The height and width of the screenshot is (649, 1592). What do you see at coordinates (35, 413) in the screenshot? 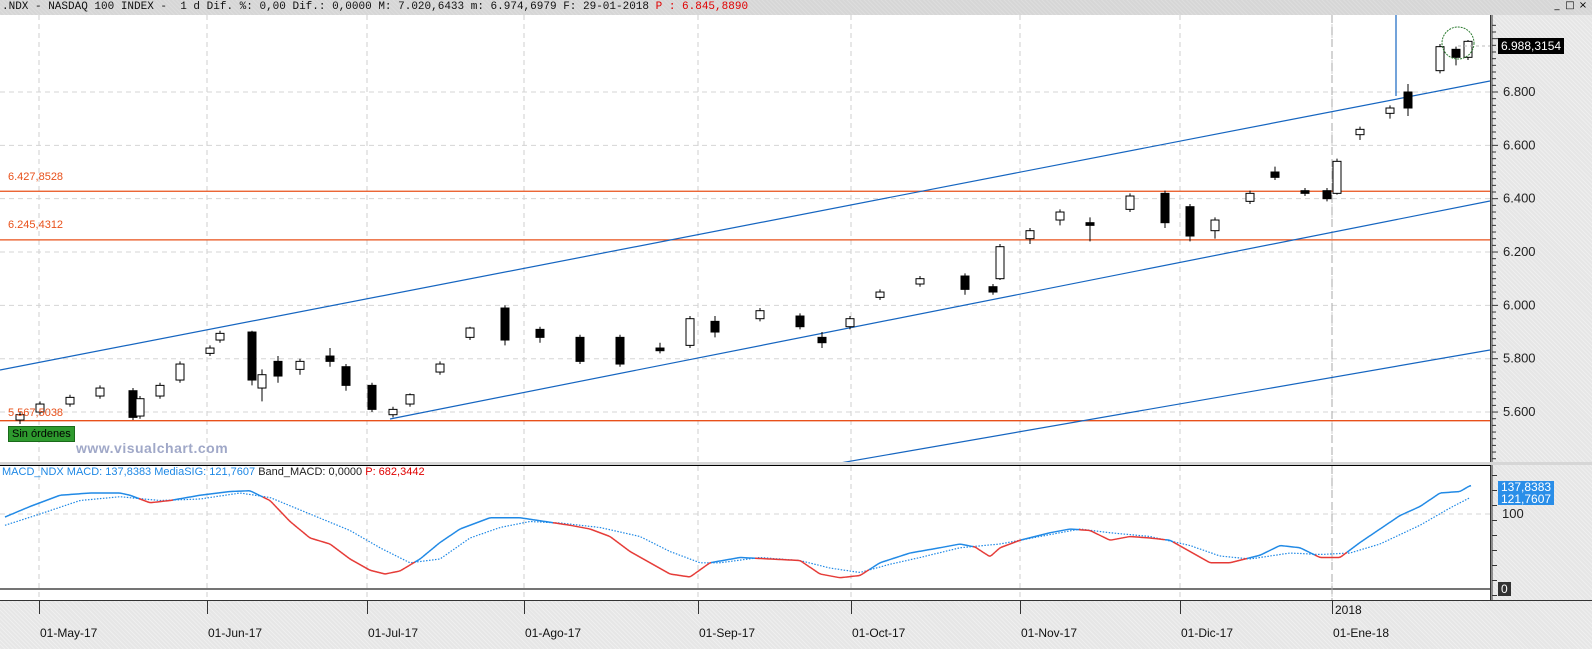
I see `level-label-lower: 5.567,5038` at bounding box center [35, 413].